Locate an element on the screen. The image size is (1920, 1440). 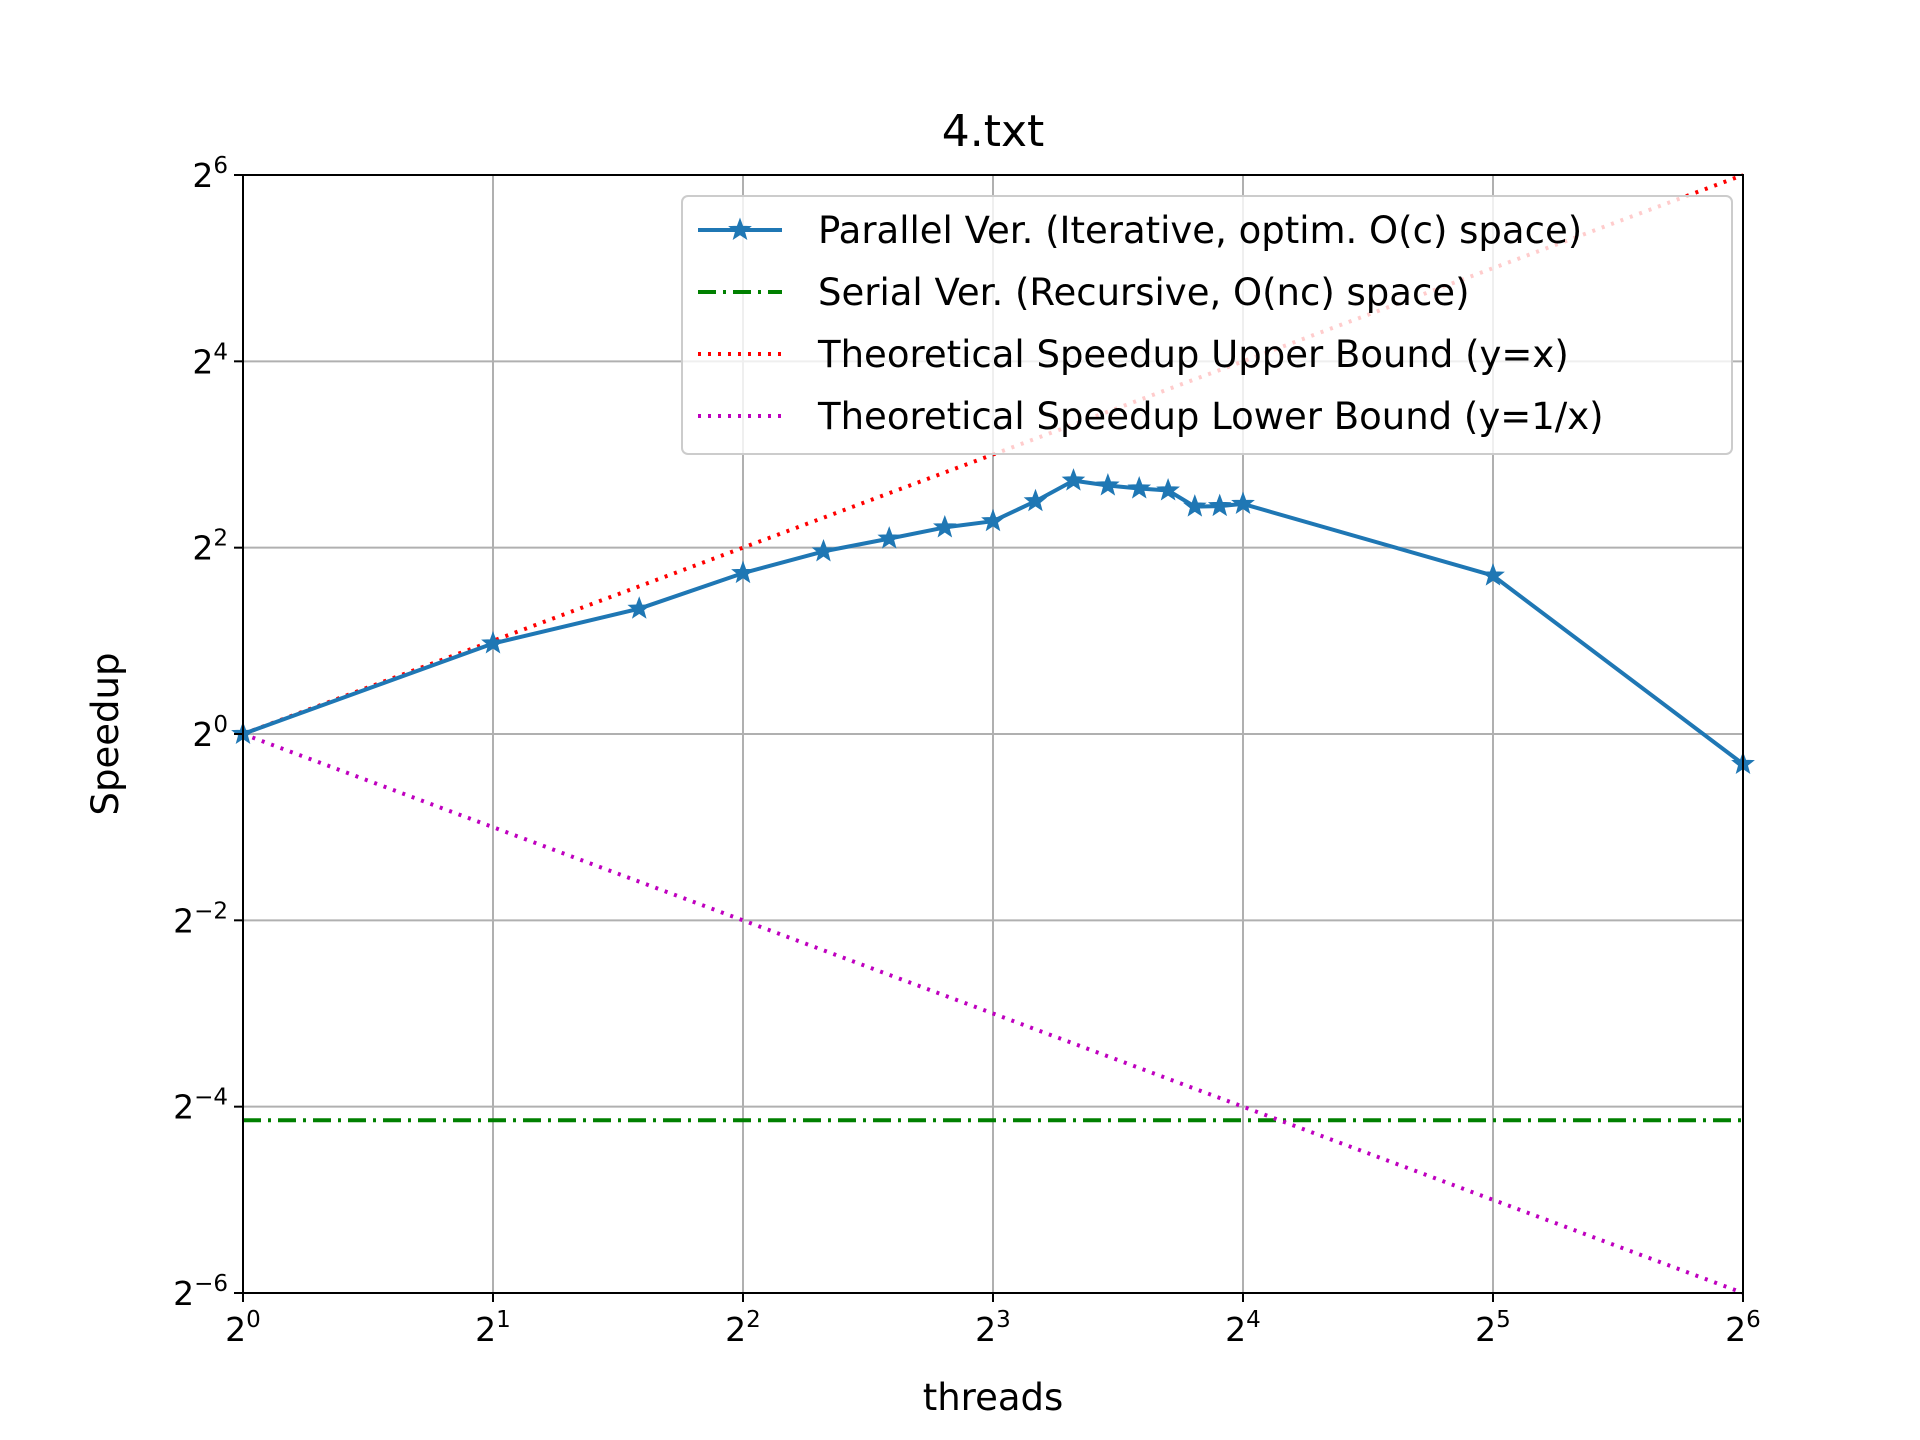
y-axis-label: Speedup is located at coordinates (105, 734).